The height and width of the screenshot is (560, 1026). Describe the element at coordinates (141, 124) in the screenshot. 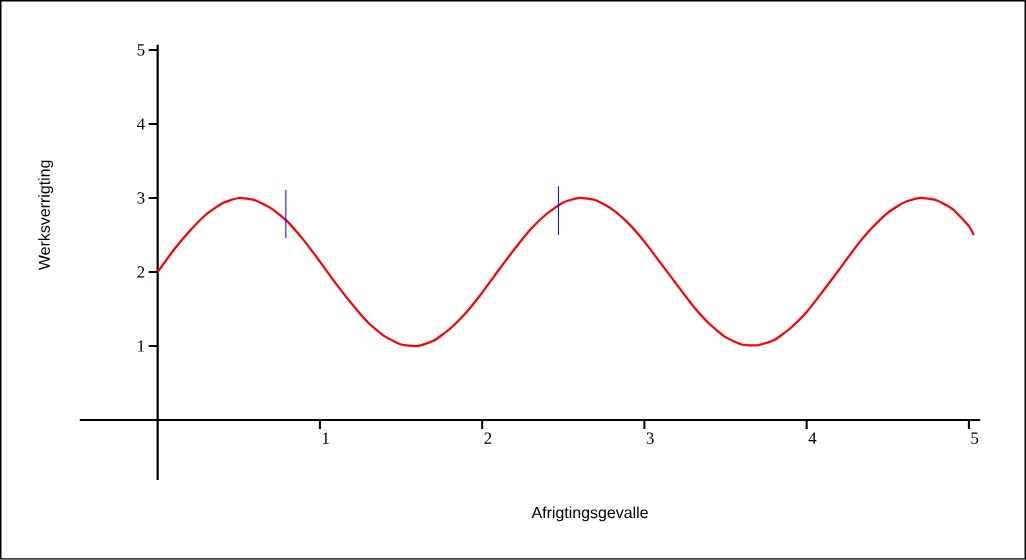

I see `y-tick-label: 4` at that location.